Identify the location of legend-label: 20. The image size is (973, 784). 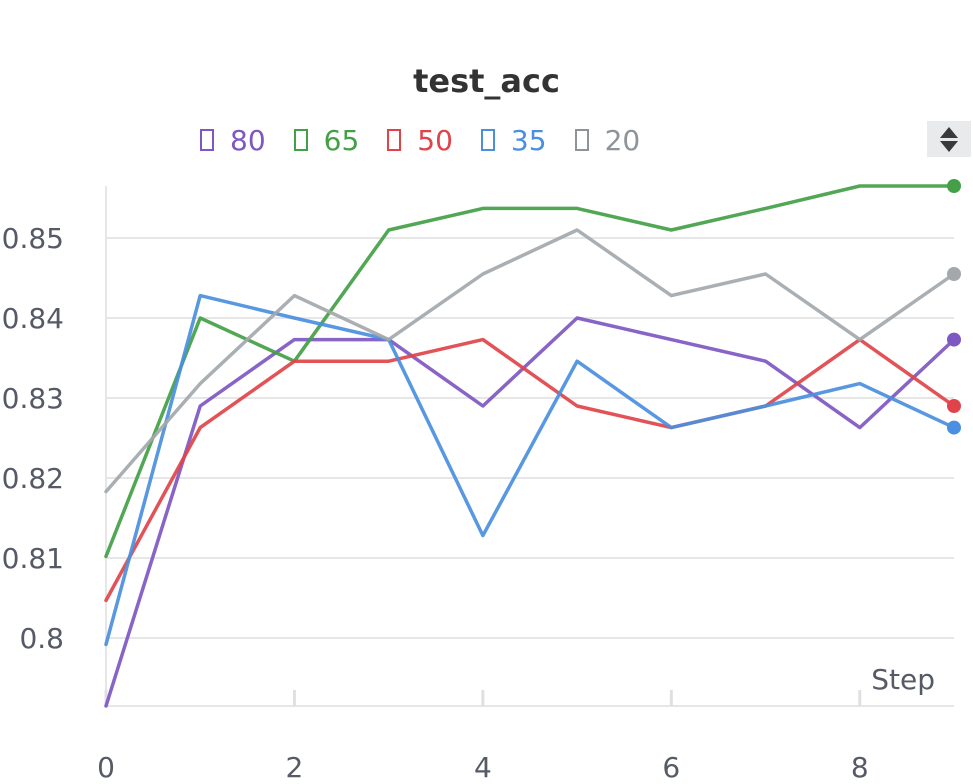
(622, 140).